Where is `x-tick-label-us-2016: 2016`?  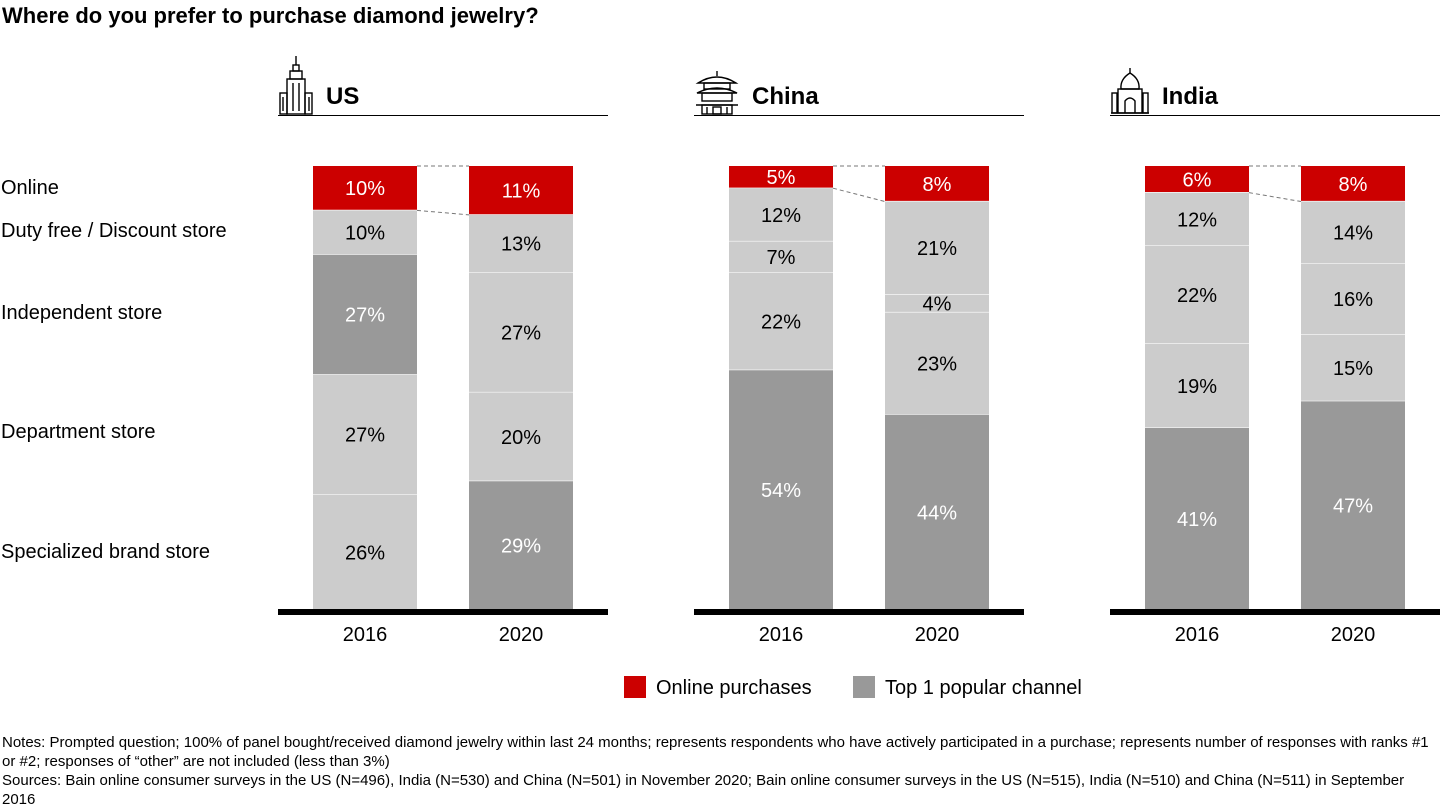
x-tick-label-us-2016: 2016 is located at coordinates (365, 635).